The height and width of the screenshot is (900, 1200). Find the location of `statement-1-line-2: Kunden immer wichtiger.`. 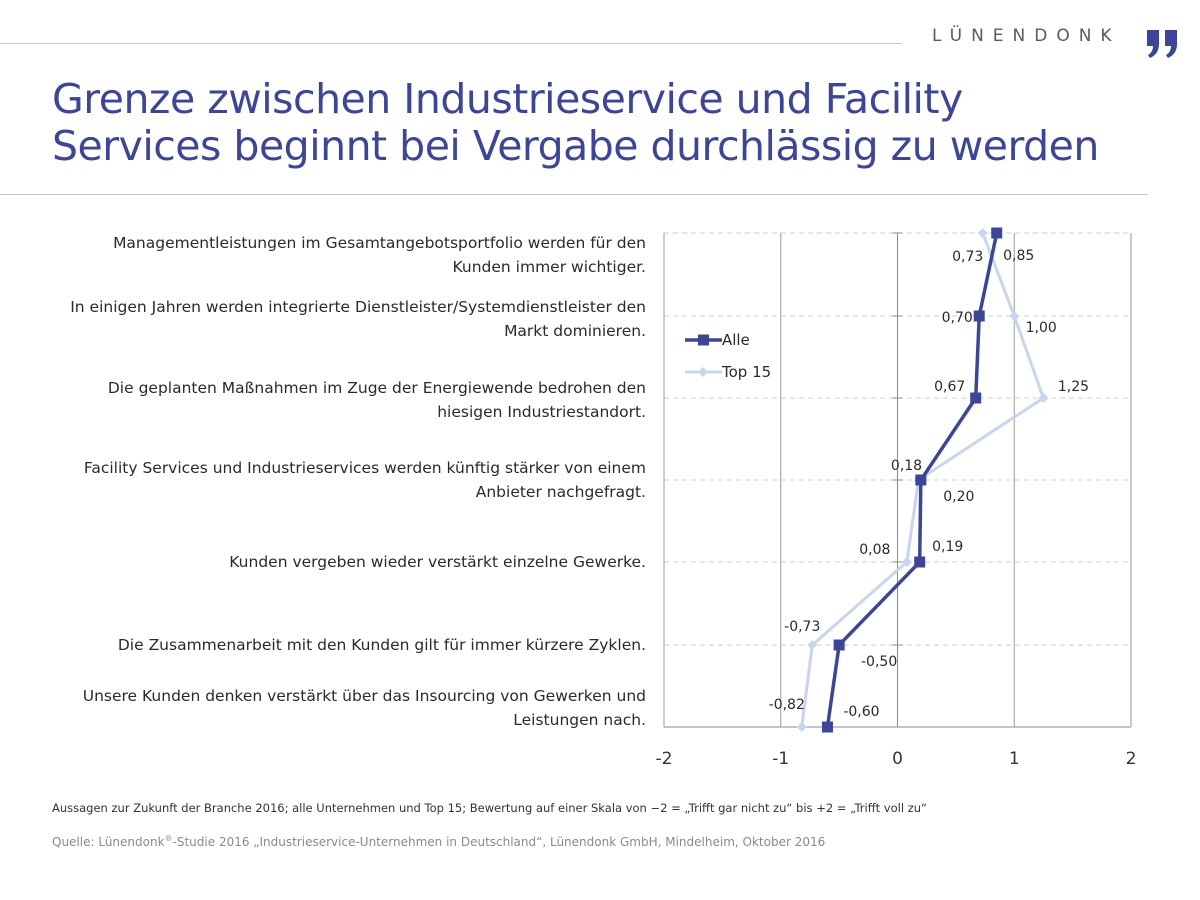

statement-1-line-2: Kunden immer wichtiger. is located at coordinates (549, 267).